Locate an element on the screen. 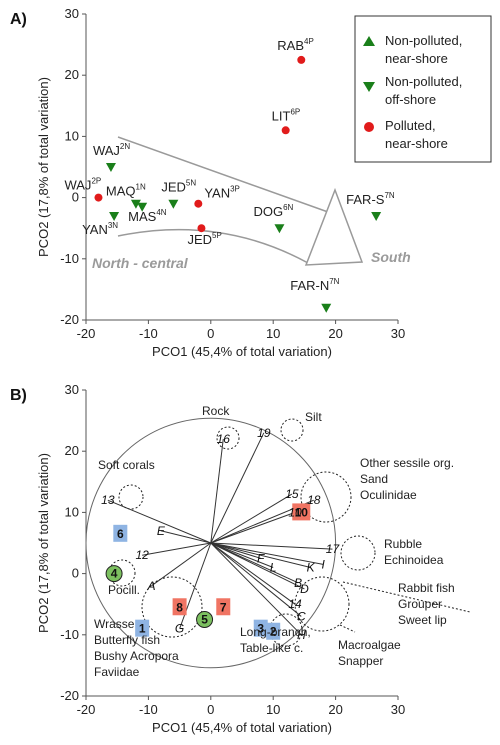 This screenshot has height=745, width=500. vector-label-B: B is located at coordinates (298, 583).